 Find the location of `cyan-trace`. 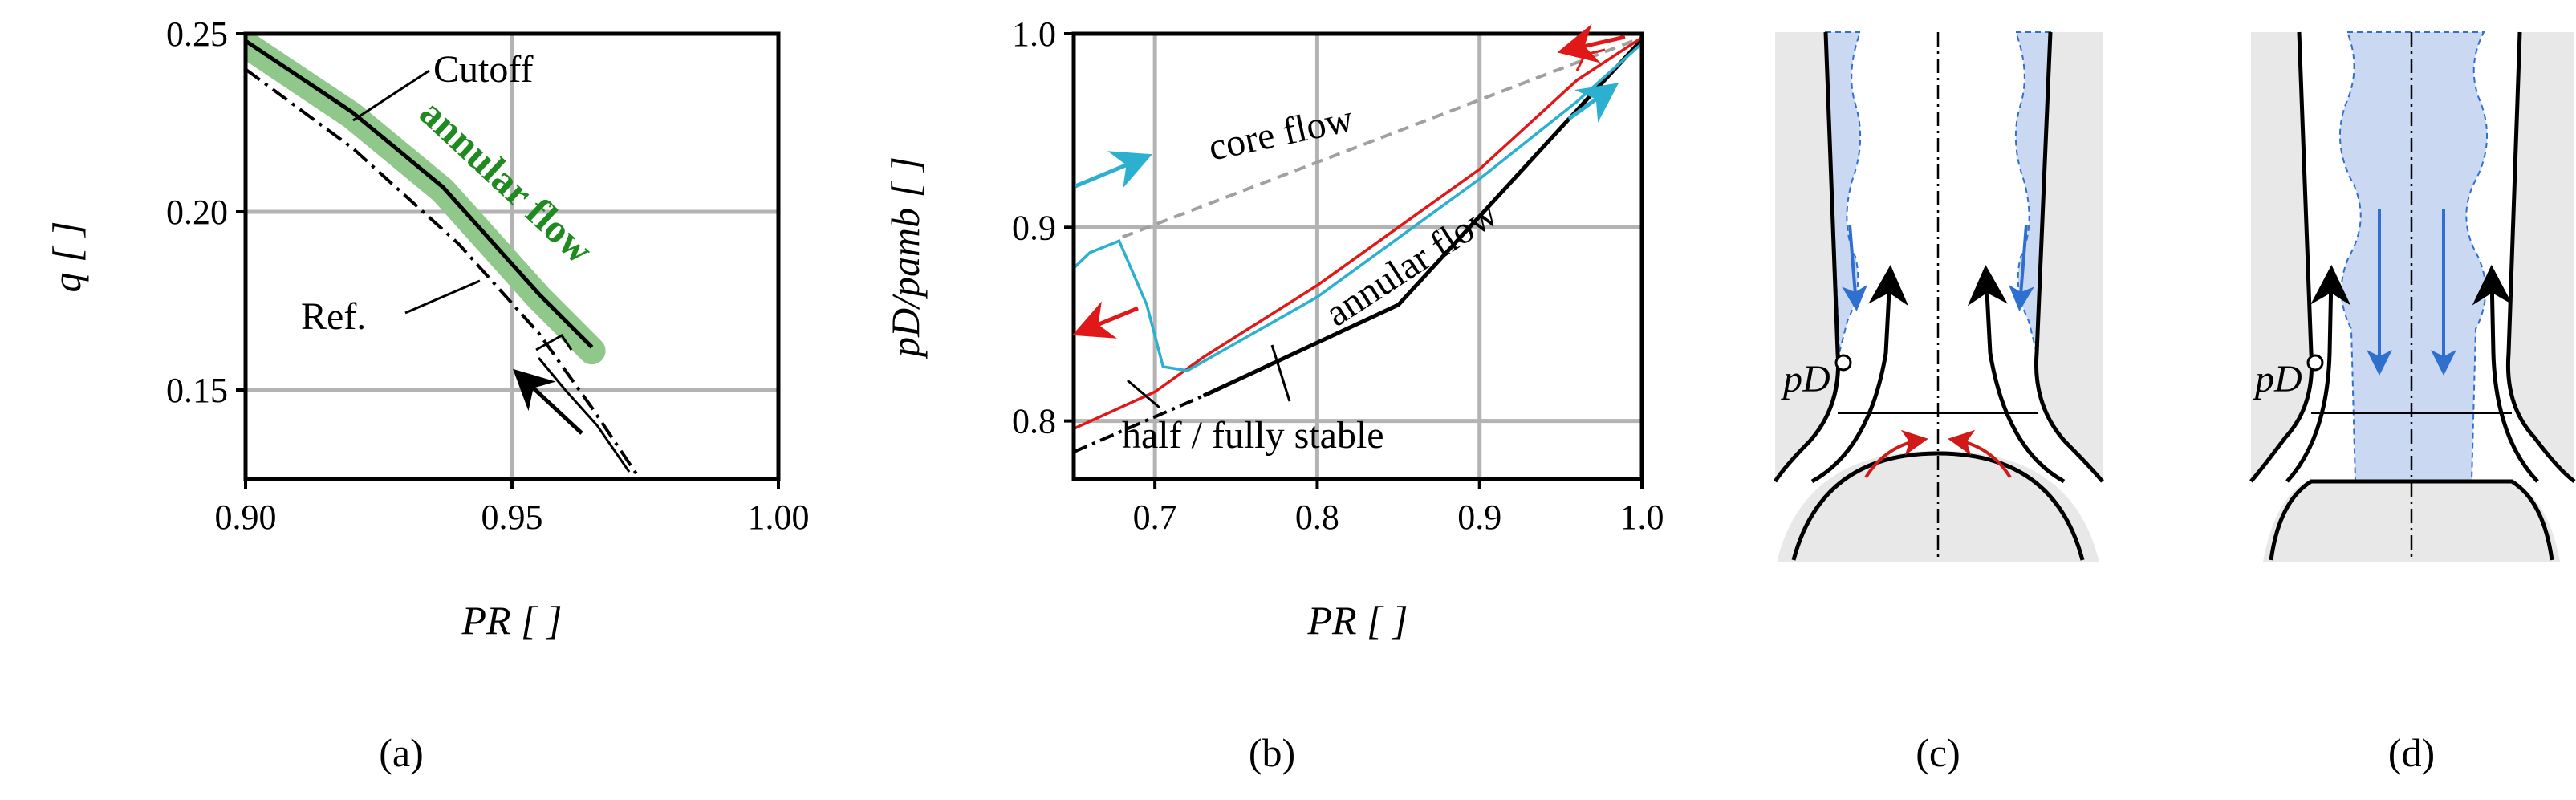

cyan-trace is located at coordinates (1358, 207).